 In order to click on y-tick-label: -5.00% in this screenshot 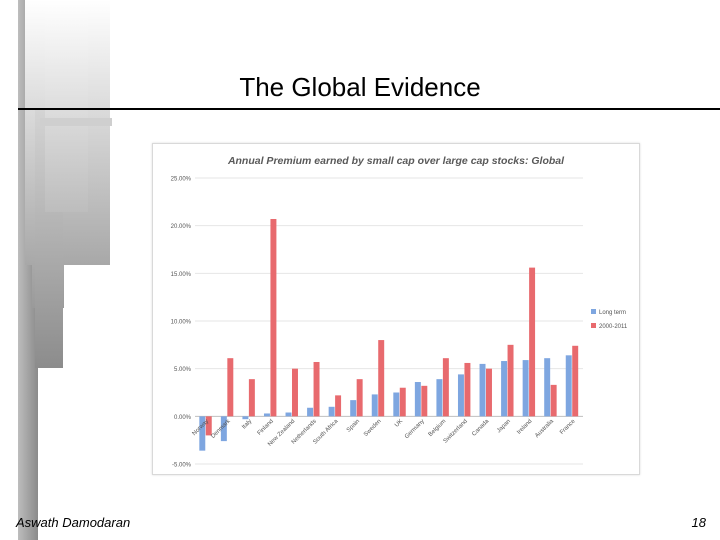, I will do `click(182, 466)`.